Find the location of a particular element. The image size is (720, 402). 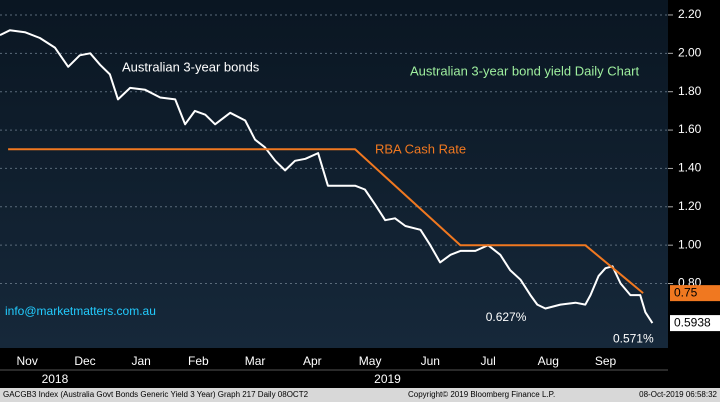

chart-title: Australian 3-year bond yield Daily Chart is located at coordinates (524, 70).